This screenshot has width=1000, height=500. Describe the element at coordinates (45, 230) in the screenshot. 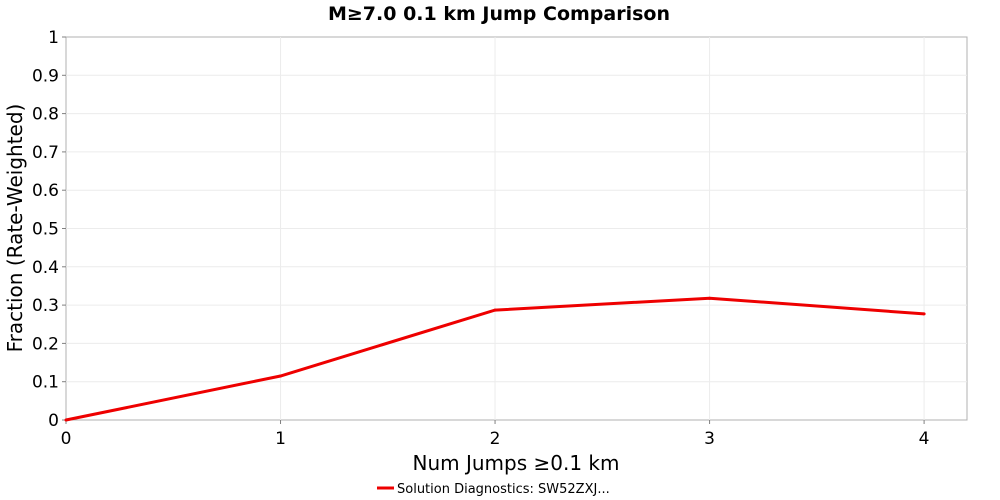

I see `y-tick-label: 0.5` at that location.